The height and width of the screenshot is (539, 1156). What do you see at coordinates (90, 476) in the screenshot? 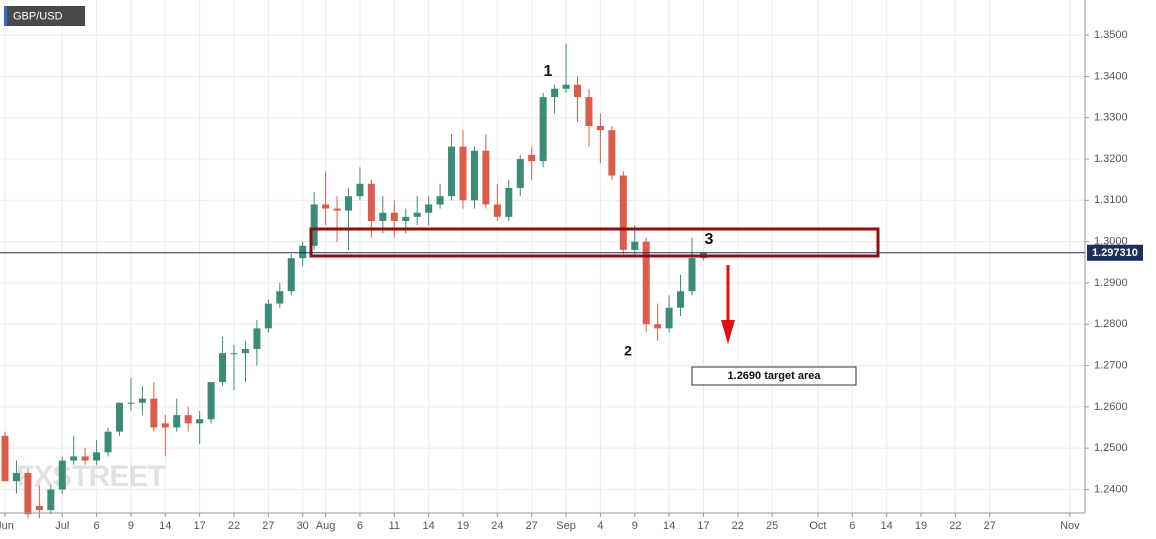
I see `logo: FXSTREET` at bounding box center [90, 476].